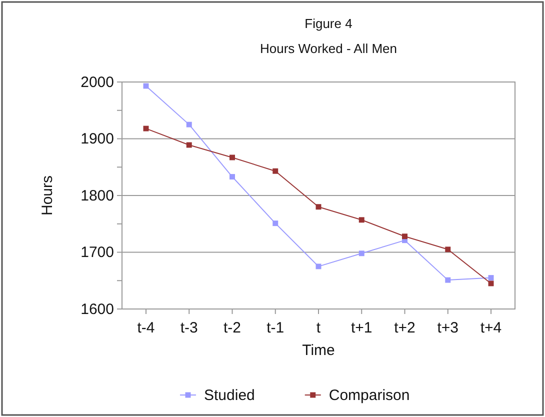 The width and height of the screenshot is (545, 417). What do you see at coordinates (189, 328) in the screenshot?
I see `x-tick-label: t-3` at bounding box center [189, 328].